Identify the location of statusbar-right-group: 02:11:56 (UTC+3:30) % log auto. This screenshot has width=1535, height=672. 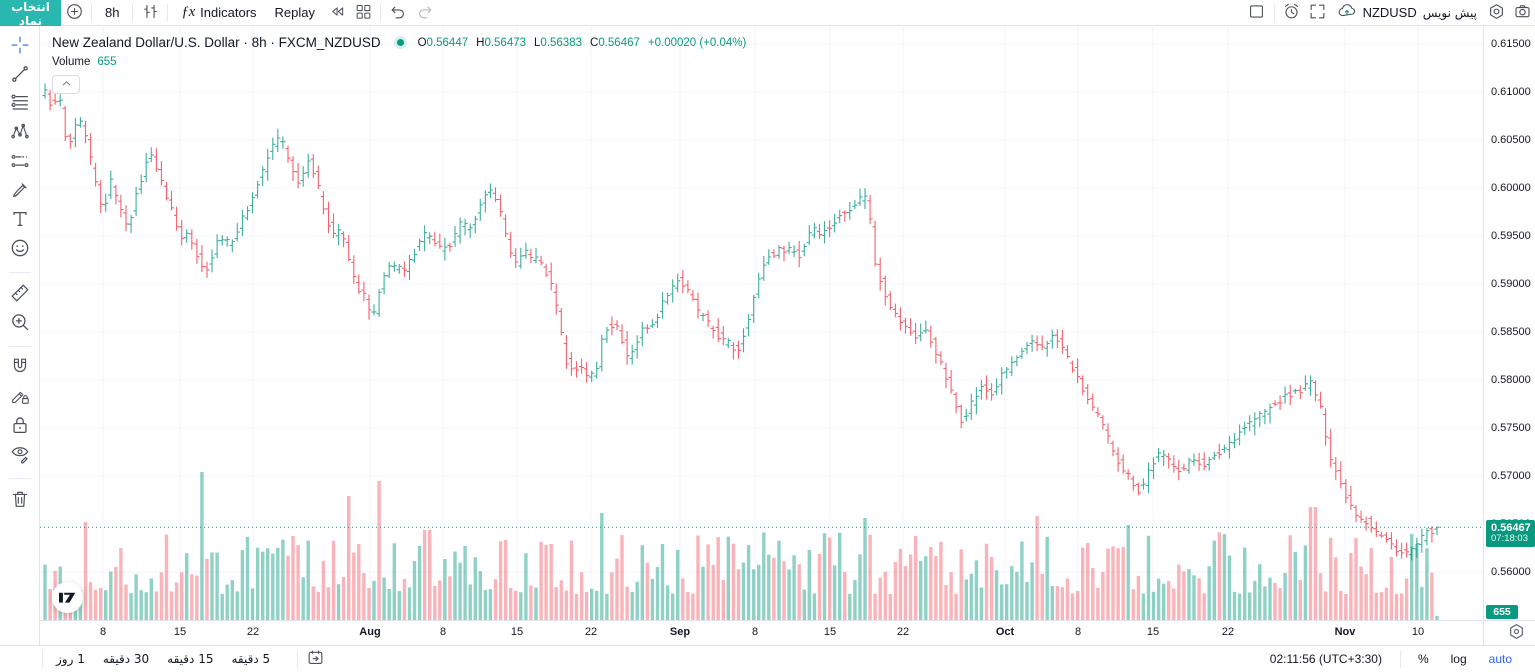
(1397, 659).